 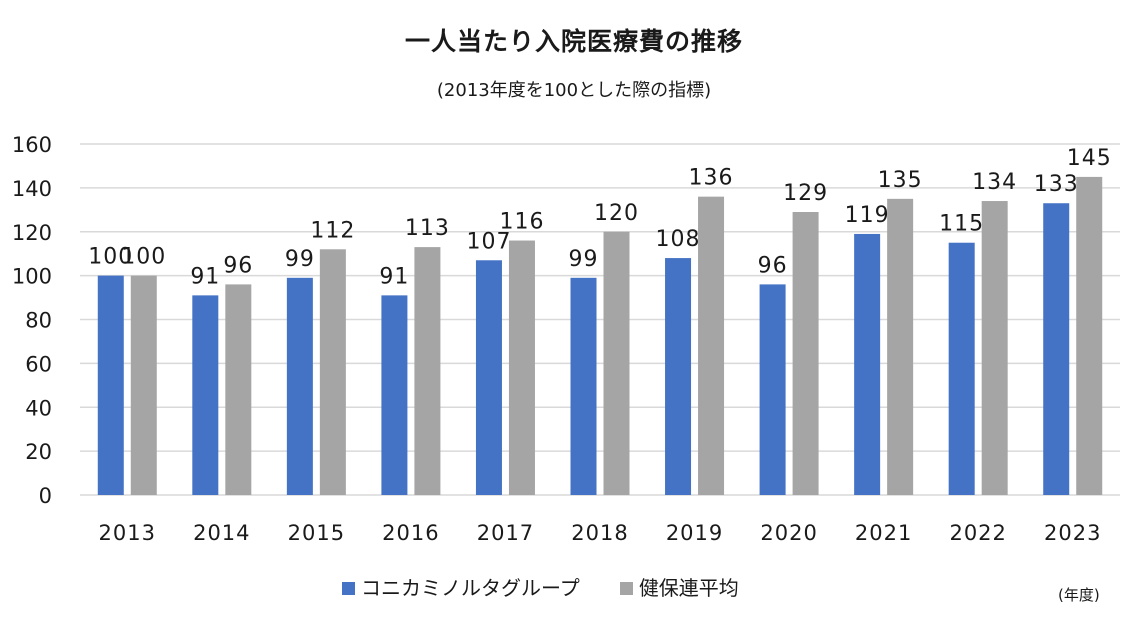 I want to click on legend-label: コニカミノルタグループ, so click(x=470, y=588).